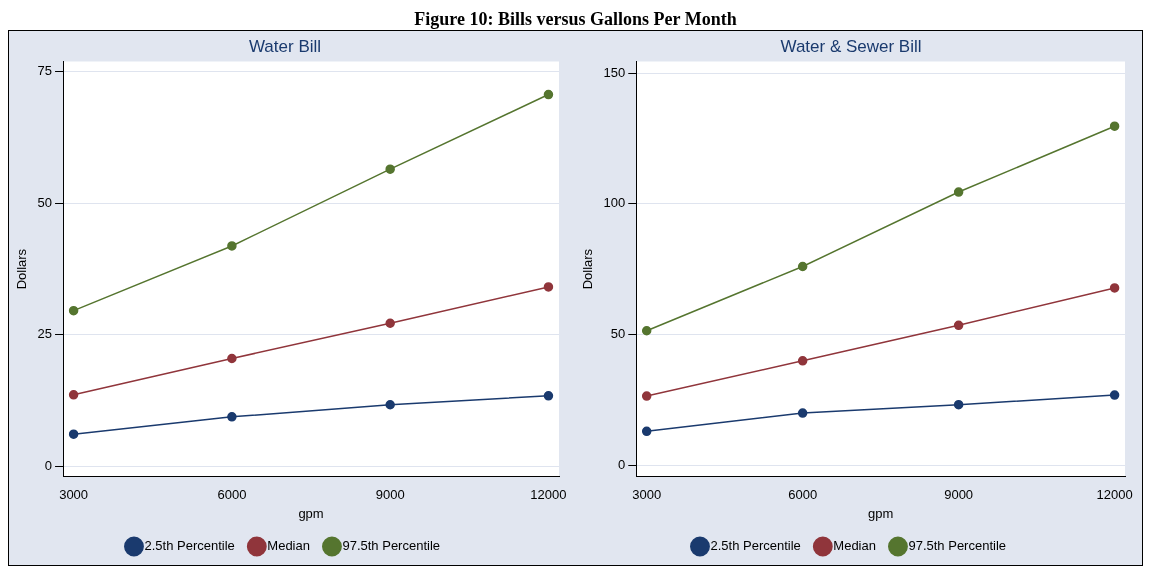 The width and height of the screenshot is (1151, 571). Describe the element at coordinates (285, 46) in the screenshot. I see `chart-title: Water Bill` at that location.